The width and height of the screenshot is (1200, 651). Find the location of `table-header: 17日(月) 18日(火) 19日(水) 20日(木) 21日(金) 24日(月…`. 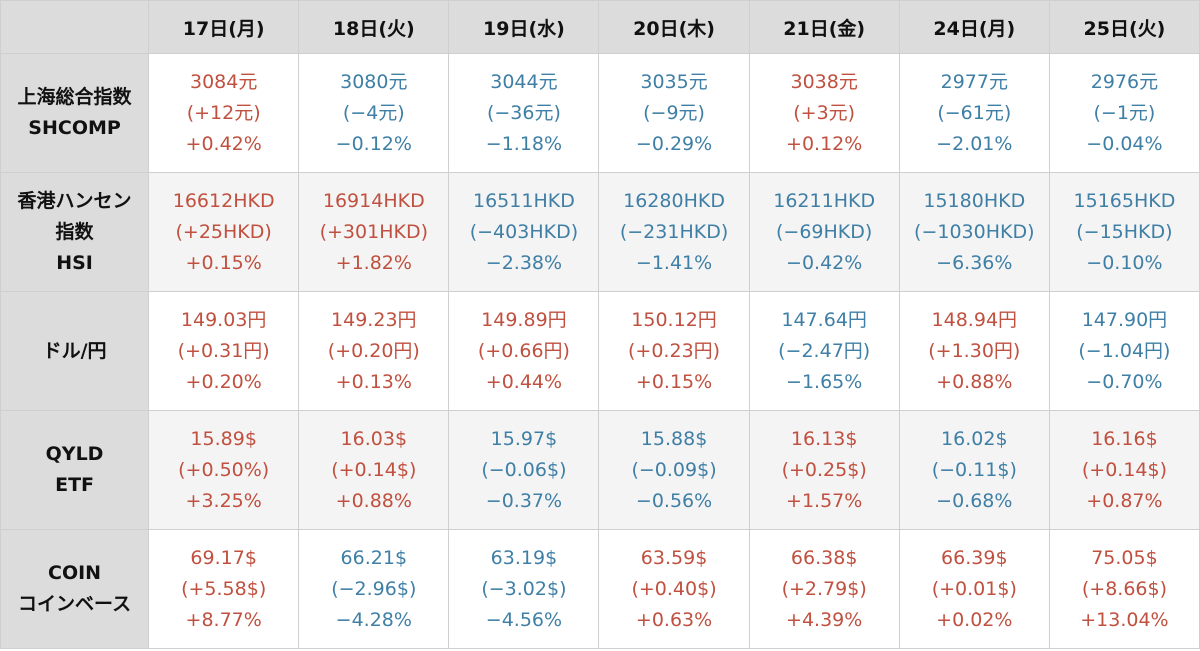

table-header: 17日(月) 18日(火) 19日(水) 20日(木) 21日(金) 24日(月… is located at coordinates (600, 27).